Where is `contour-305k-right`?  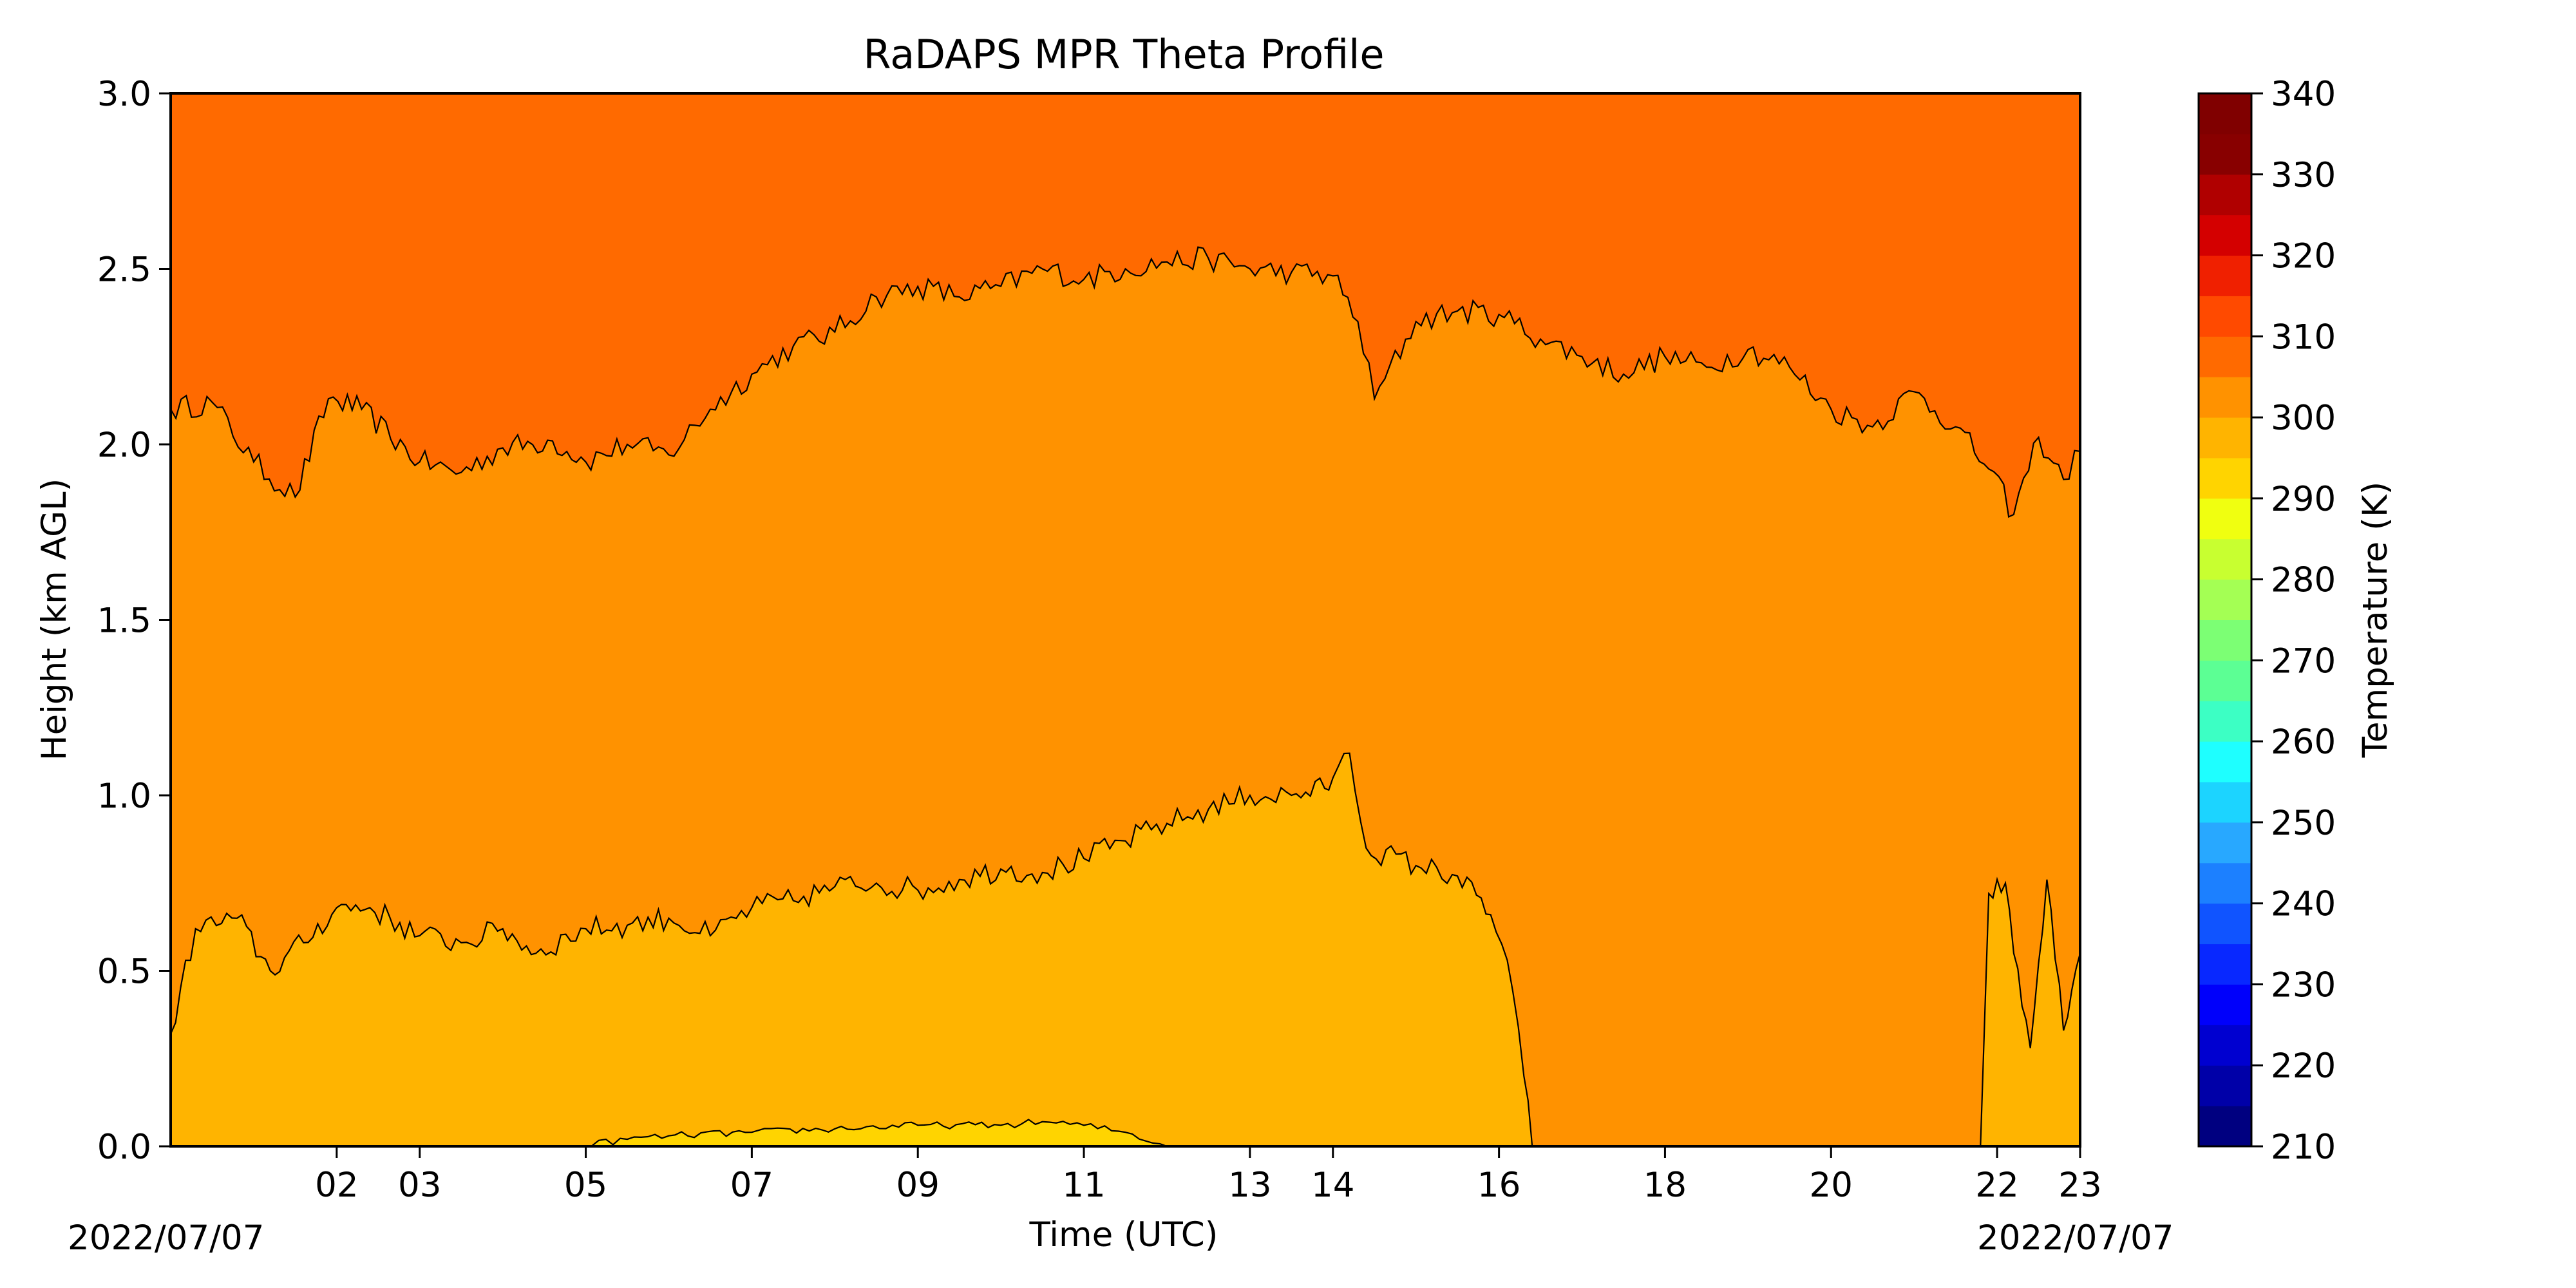
contour-305k-right is located at coordinates (2030, 1011).